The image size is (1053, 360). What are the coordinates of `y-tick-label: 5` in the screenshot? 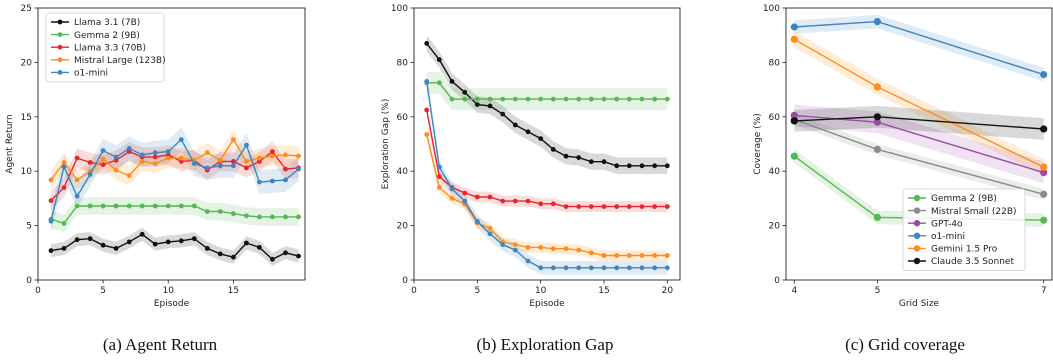 It's located at (29, 227).